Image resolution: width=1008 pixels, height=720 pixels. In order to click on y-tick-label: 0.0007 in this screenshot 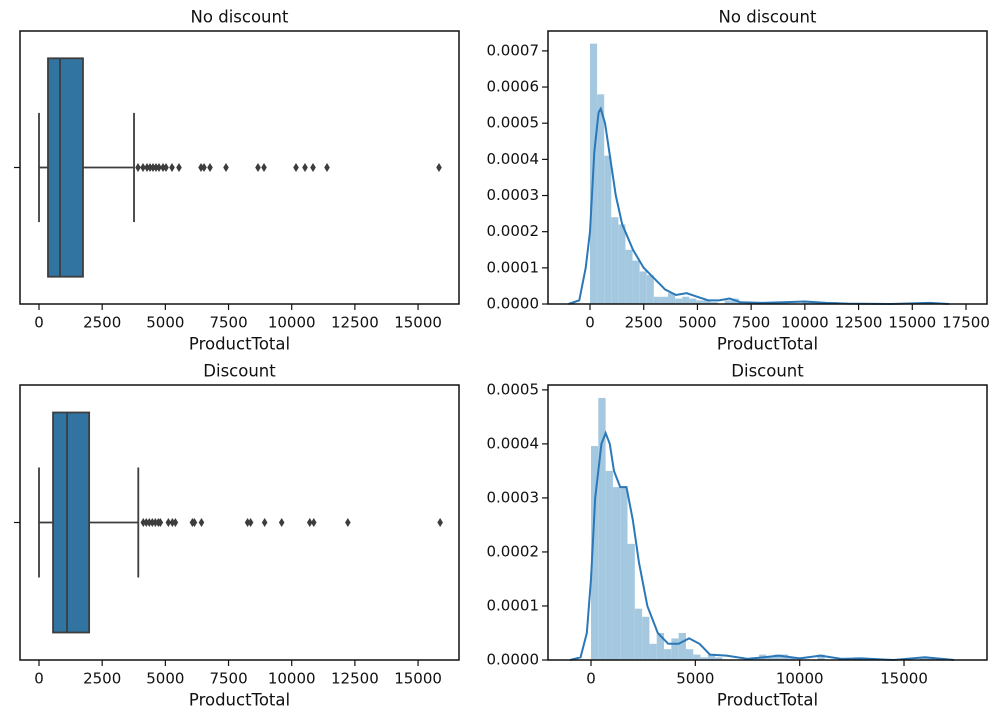, I will do `click(513, 50)`.